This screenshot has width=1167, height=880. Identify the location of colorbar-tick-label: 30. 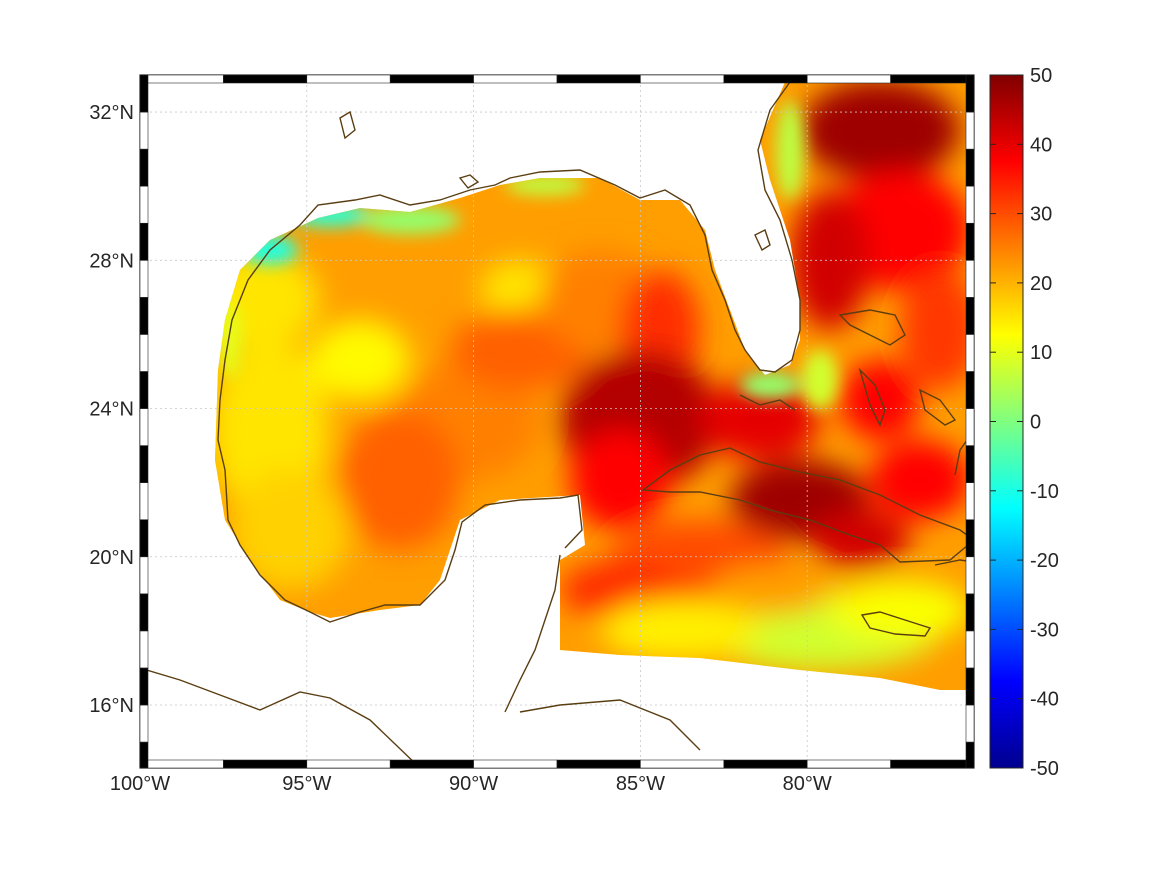
(1041, 215).